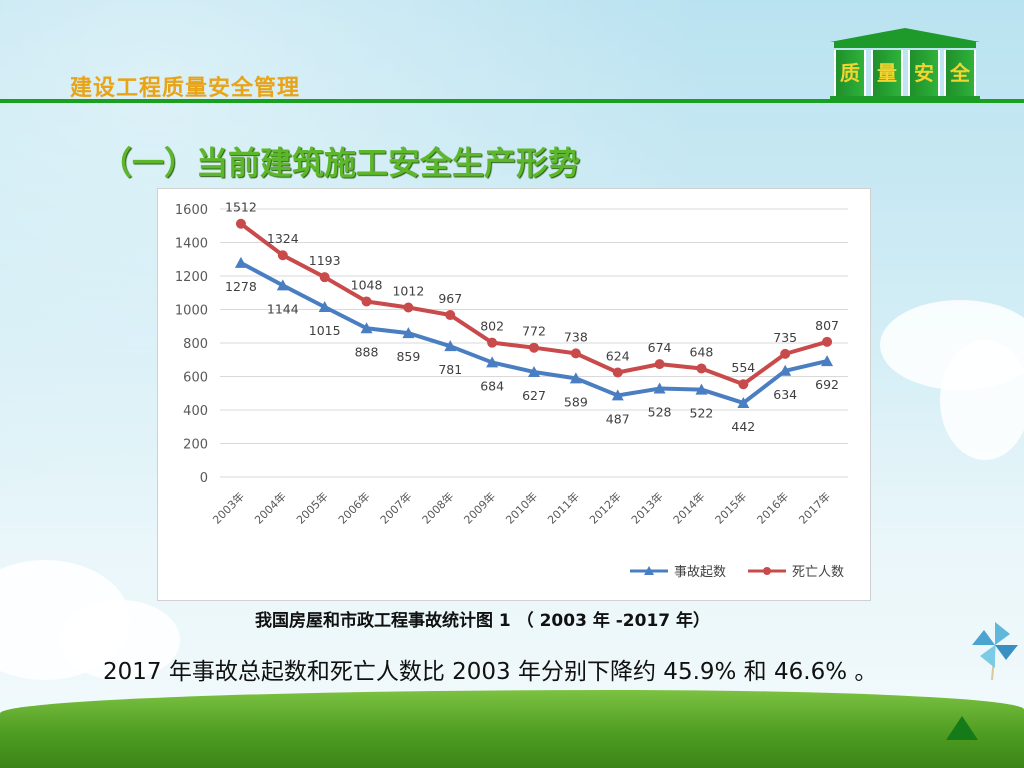 The height and width of the screenshot is (768, 1024). Describe the element at coordinates (512, 729) in the screenshot. I see `grass-background` at that location.